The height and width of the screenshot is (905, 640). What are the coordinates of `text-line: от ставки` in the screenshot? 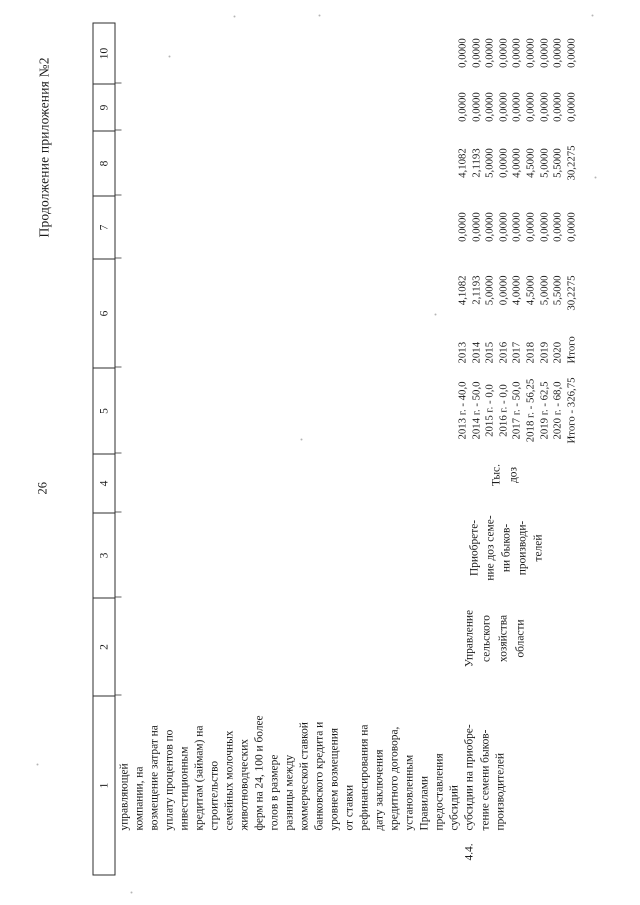 It's located at (349, 807).